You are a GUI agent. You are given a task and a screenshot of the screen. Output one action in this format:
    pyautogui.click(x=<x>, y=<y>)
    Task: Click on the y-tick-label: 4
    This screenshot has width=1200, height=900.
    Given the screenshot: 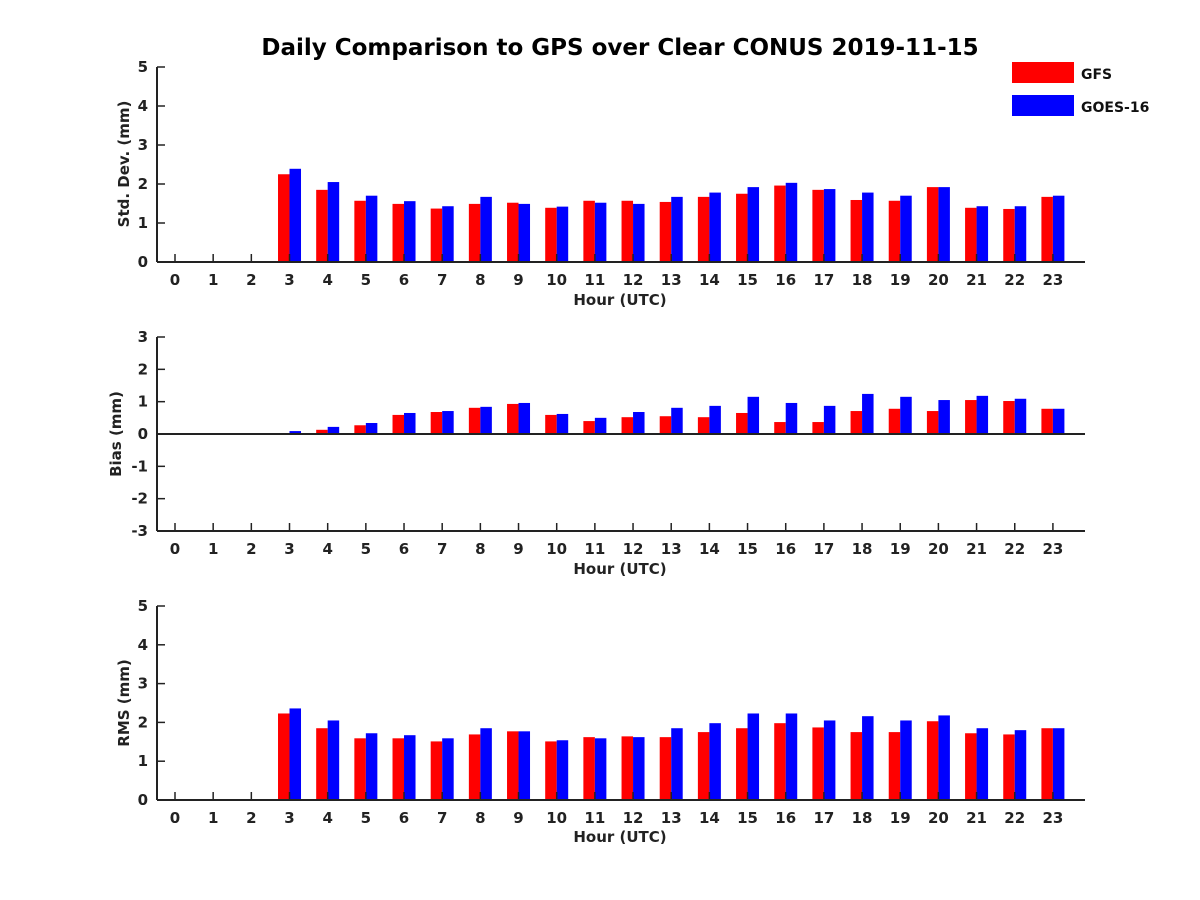 What is the action you would take?
    pyautogui.click(x=143, y=645)
    